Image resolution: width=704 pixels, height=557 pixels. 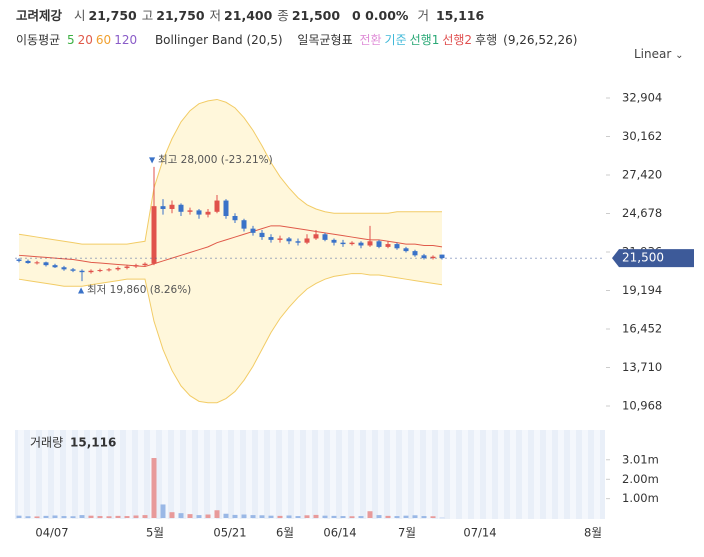 I want to click on volume-tick-label: 1.00m, so click(x=640, y=498).